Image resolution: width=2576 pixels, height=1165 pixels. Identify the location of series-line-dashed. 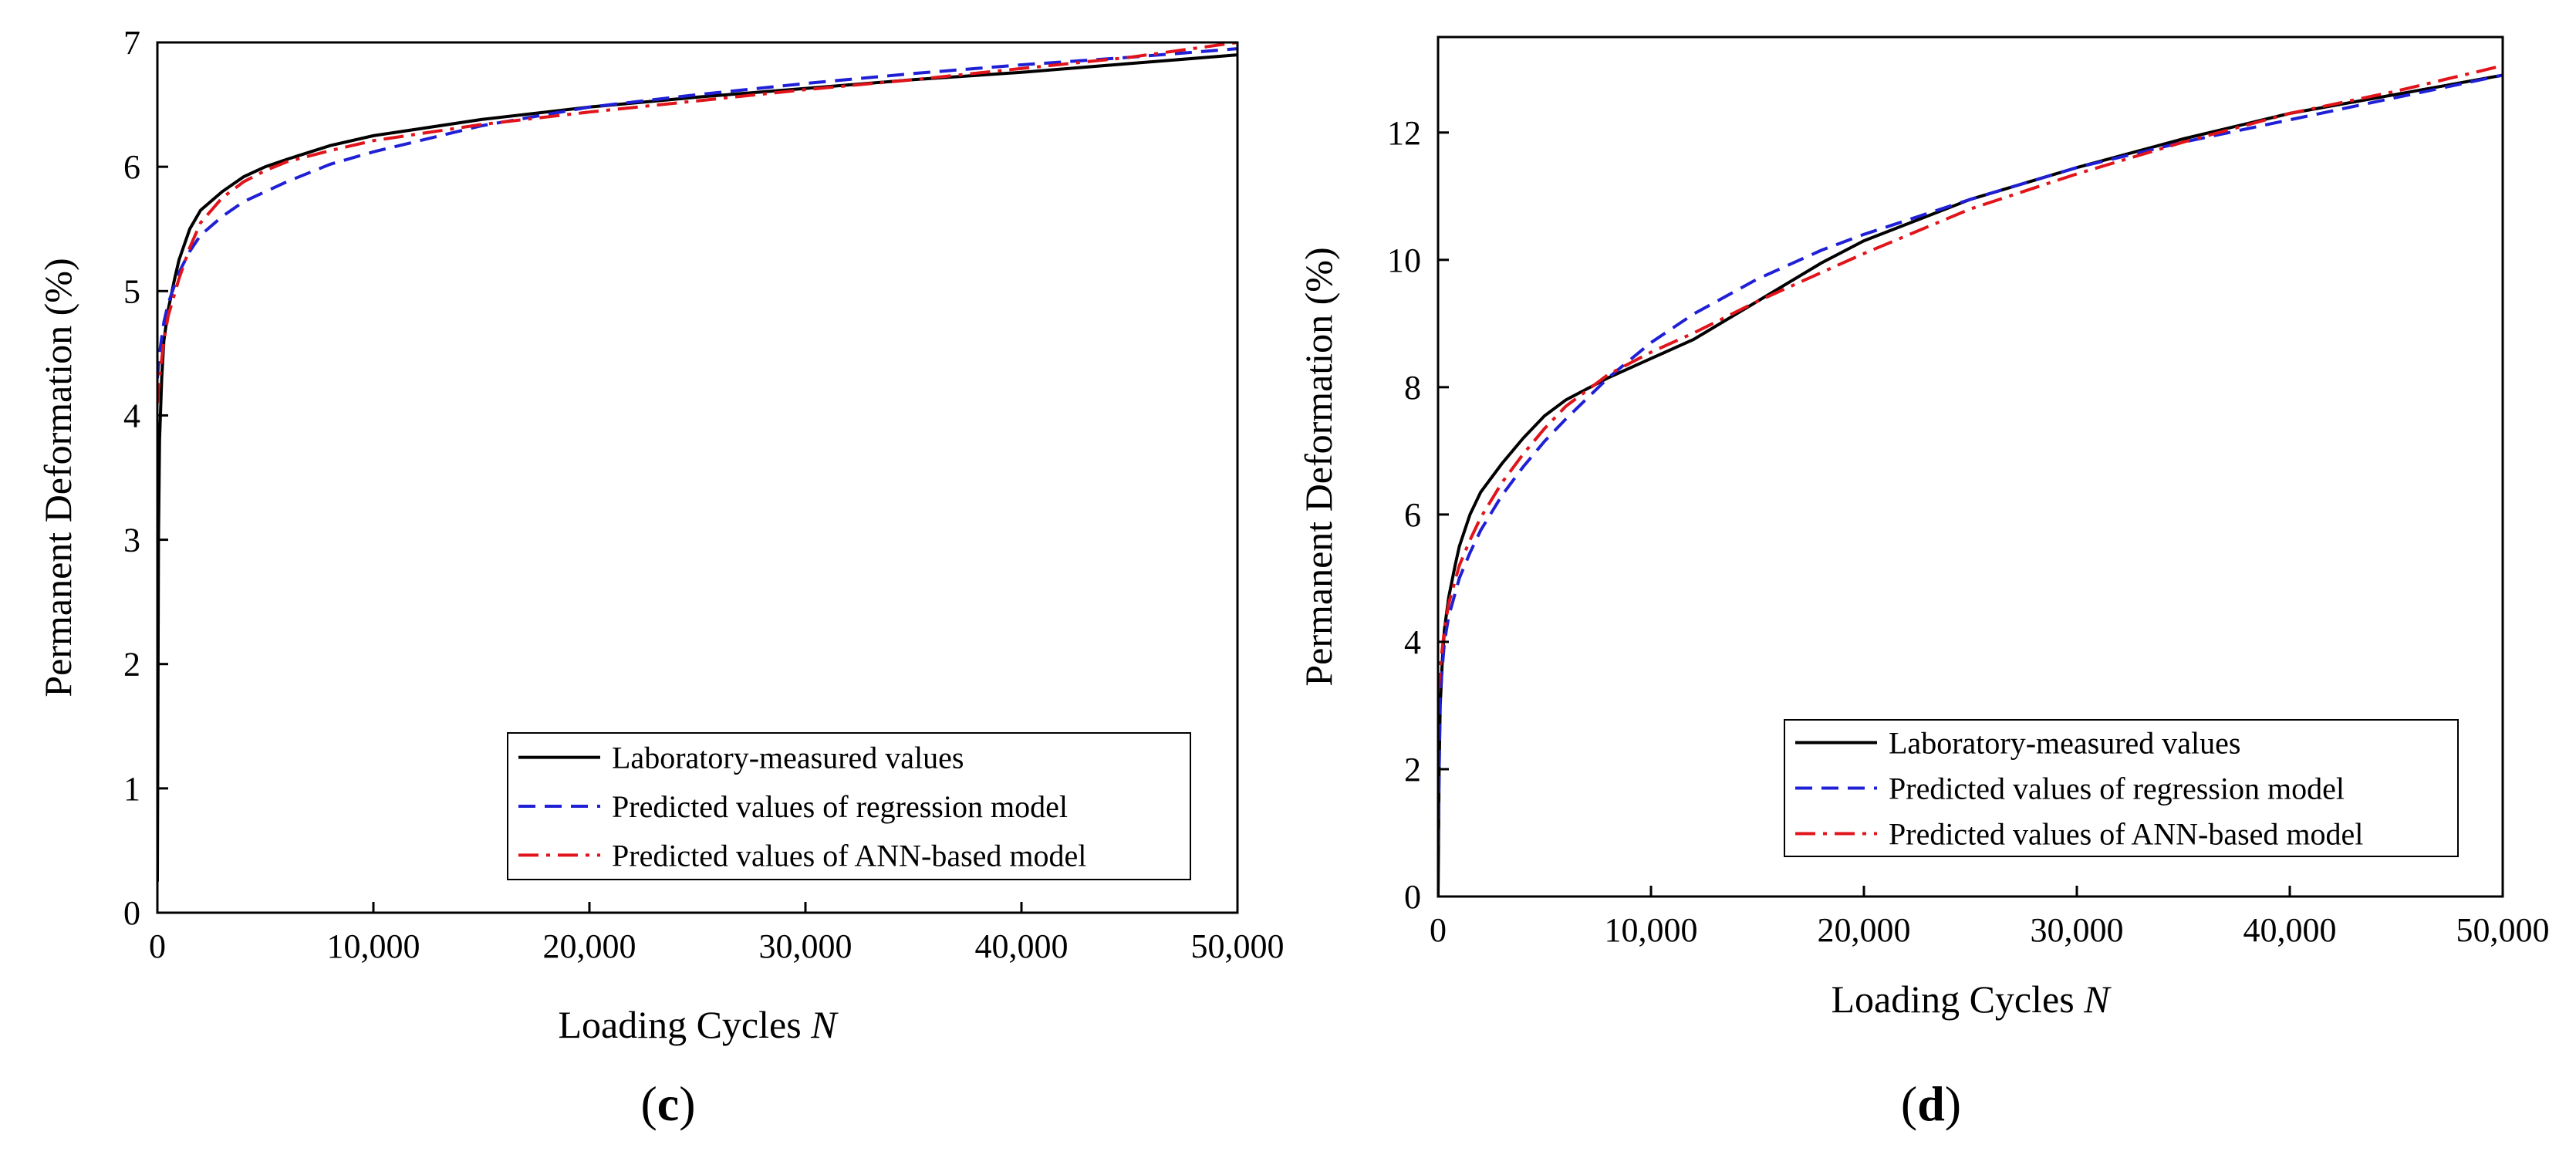
(697, 213).